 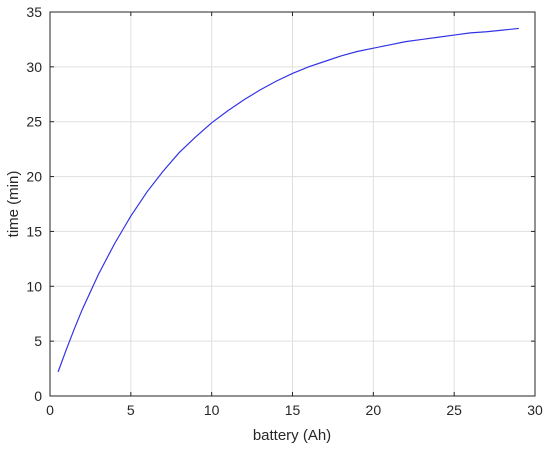 What do you see at coordinates (34, 286) in the screenshot?
I see `y-tick-label: 10` at bounding box center [34, 286].